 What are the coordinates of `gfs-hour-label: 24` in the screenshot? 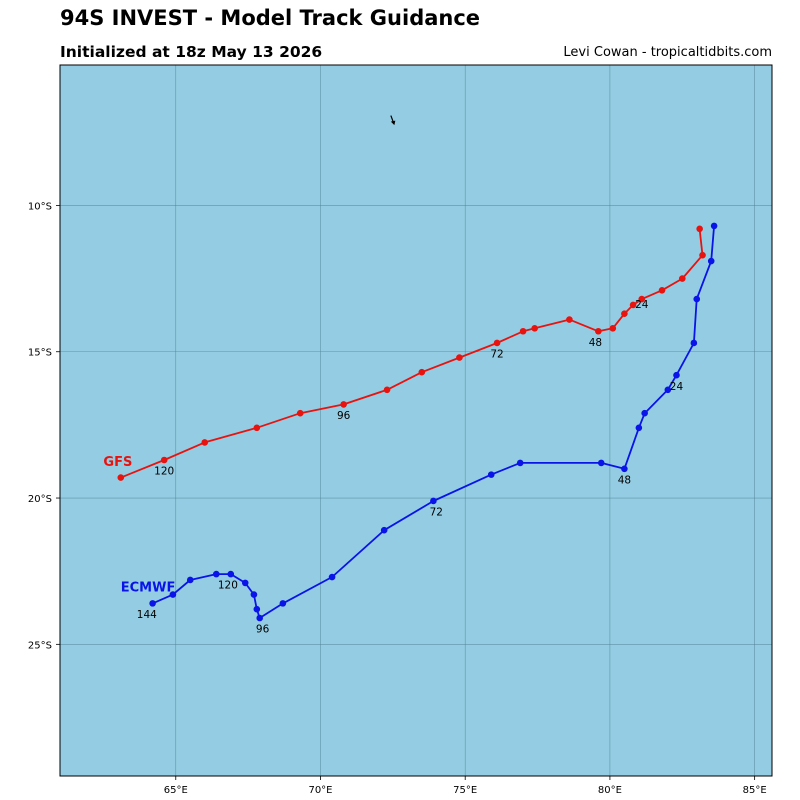 It's located at (642, 305).